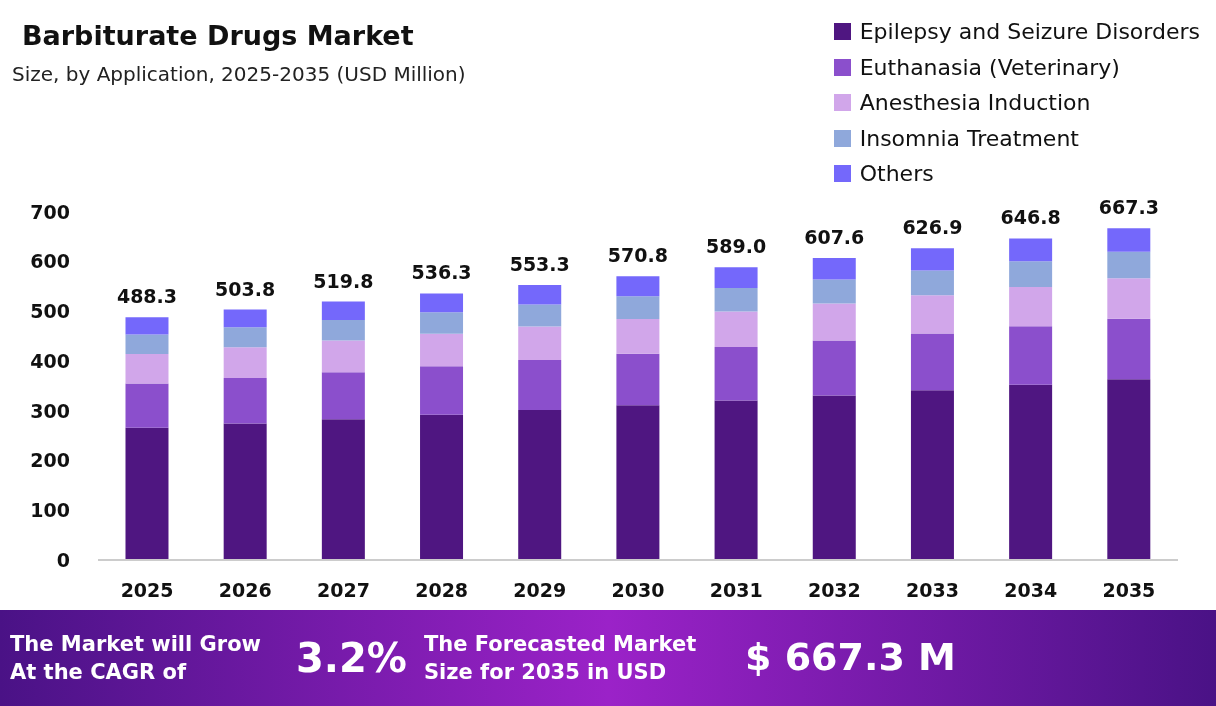 The image size is (1216, 706). I want to click on total-label: 488.3, so click(147, 296).